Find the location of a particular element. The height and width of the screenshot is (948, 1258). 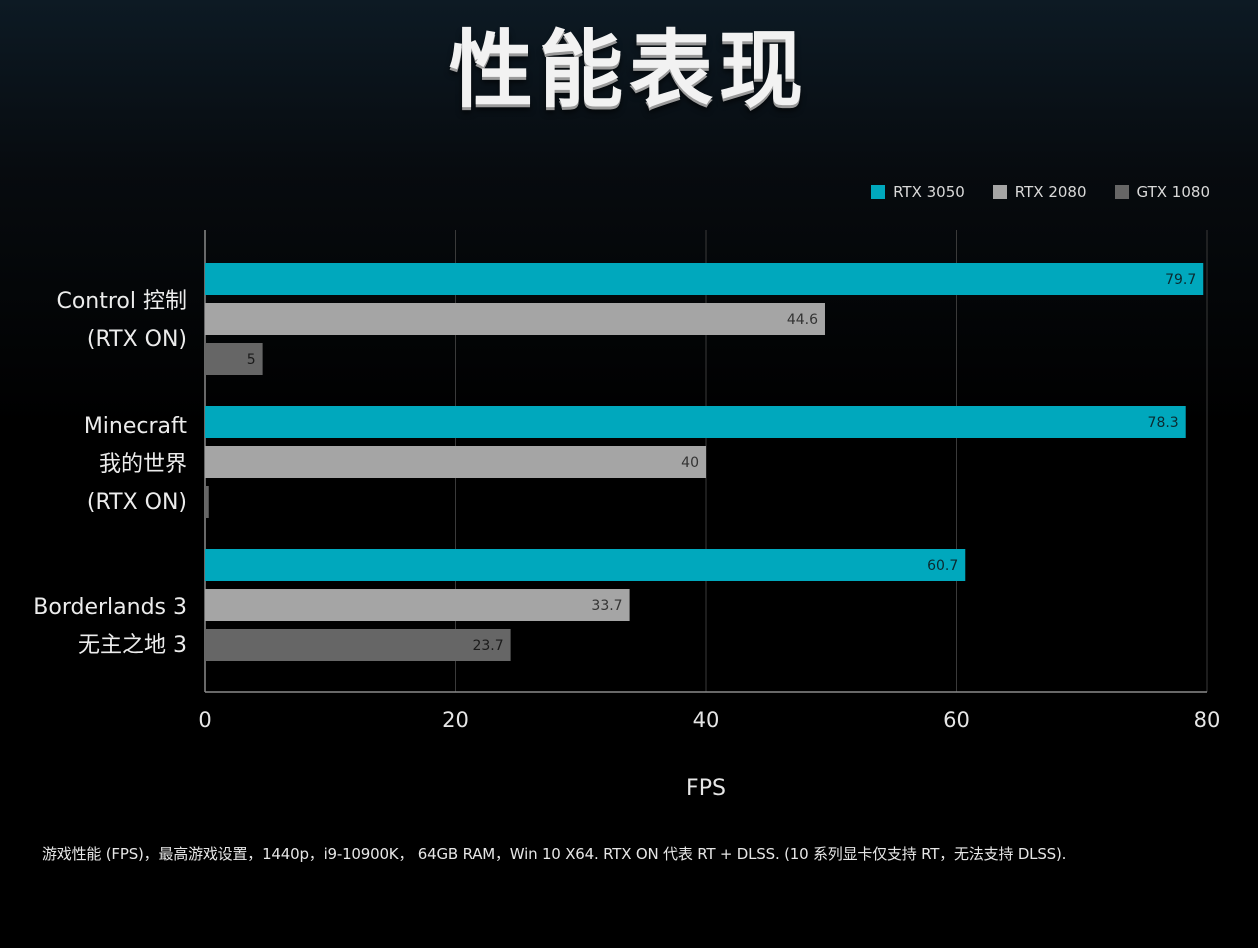

bar-data-label: 44.6 is located at coordinates (802, 320).